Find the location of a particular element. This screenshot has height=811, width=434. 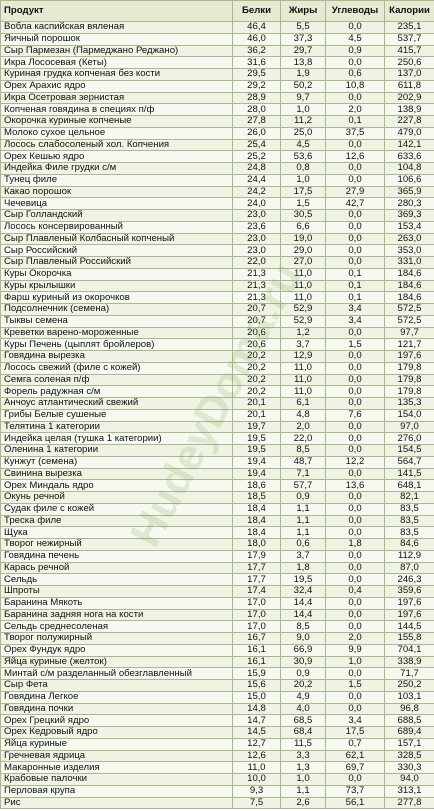

value-cell: 369,3 is located at coordinates (409, 215).